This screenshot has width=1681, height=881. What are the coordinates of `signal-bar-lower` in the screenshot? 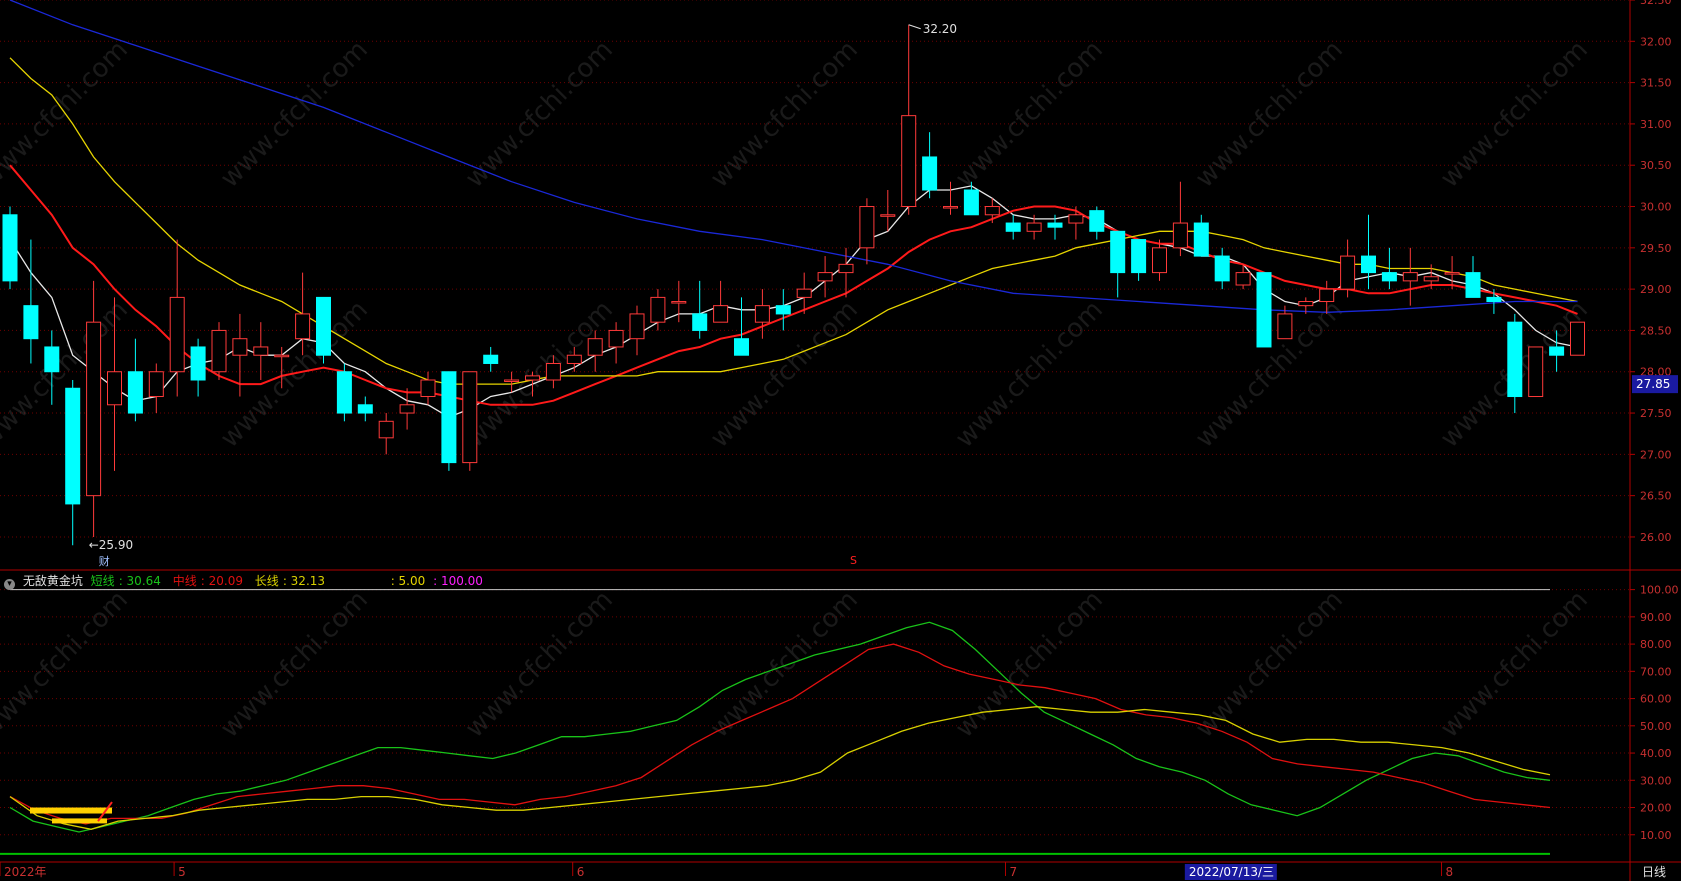 It's located at (79, 821).